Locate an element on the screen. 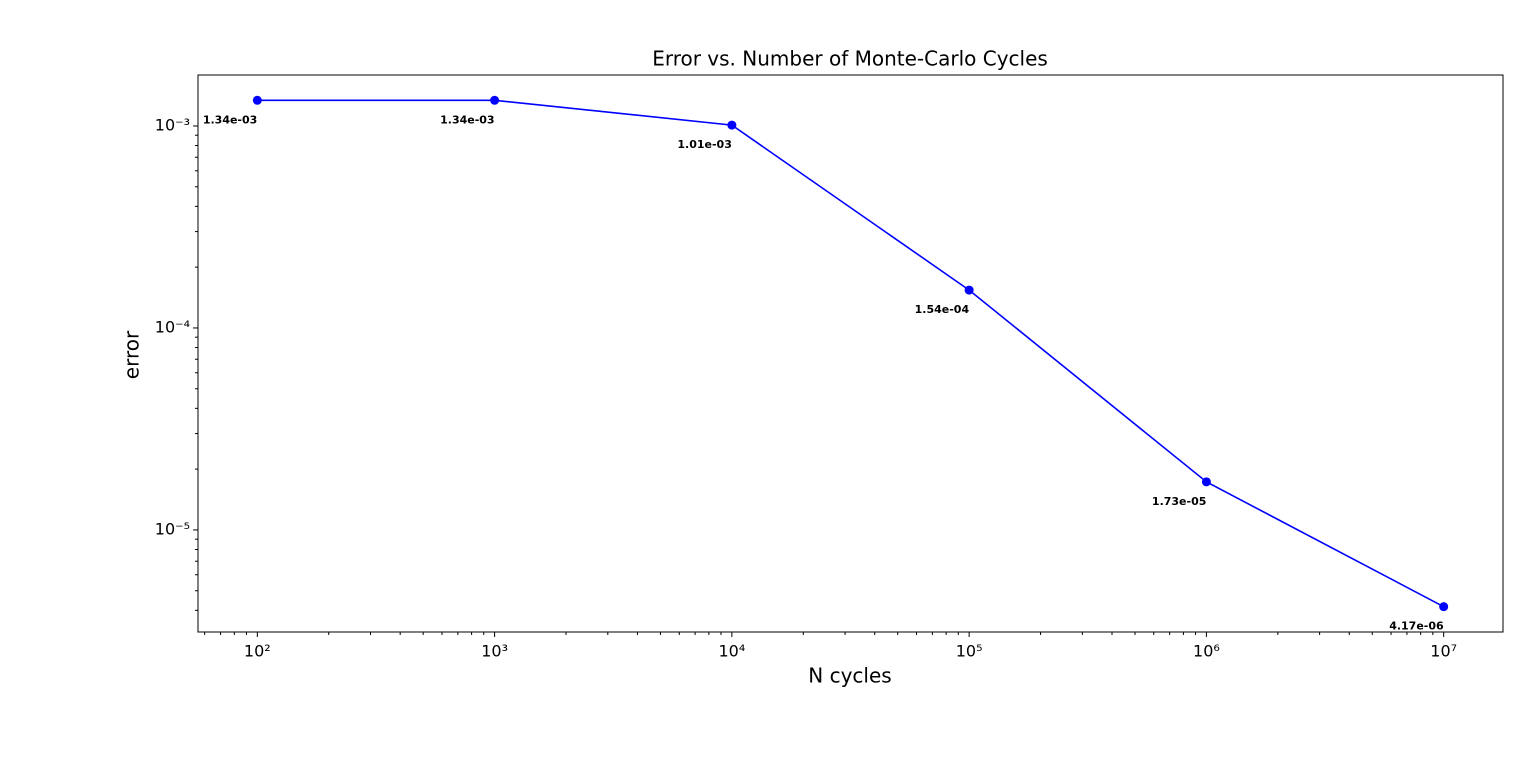  x-tick-label: 10⁴ is located at coordinates (731, 651).